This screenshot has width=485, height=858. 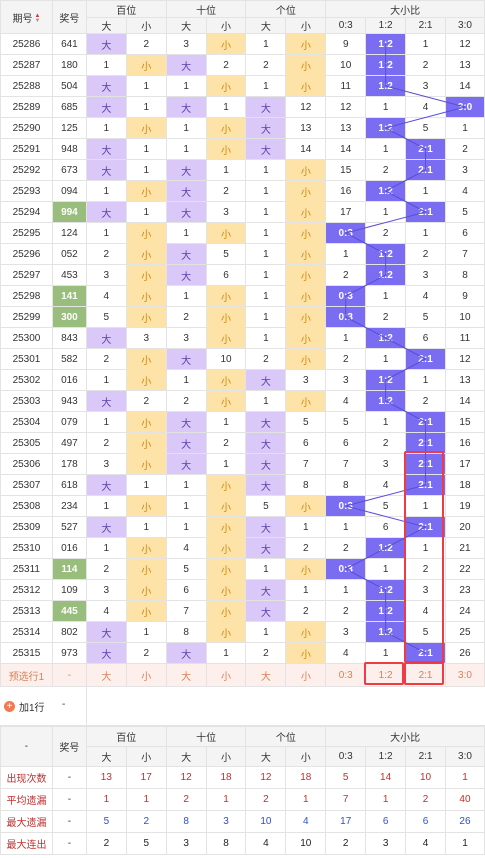 I want to click on stats-value: 18, so click(x=306, y=777).